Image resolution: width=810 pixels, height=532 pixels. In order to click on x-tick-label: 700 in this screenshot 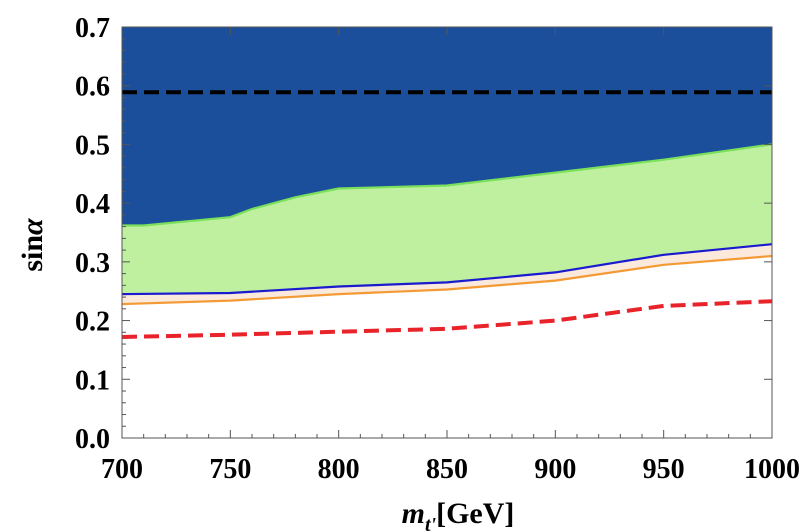, I will do `click(122, 469)`.